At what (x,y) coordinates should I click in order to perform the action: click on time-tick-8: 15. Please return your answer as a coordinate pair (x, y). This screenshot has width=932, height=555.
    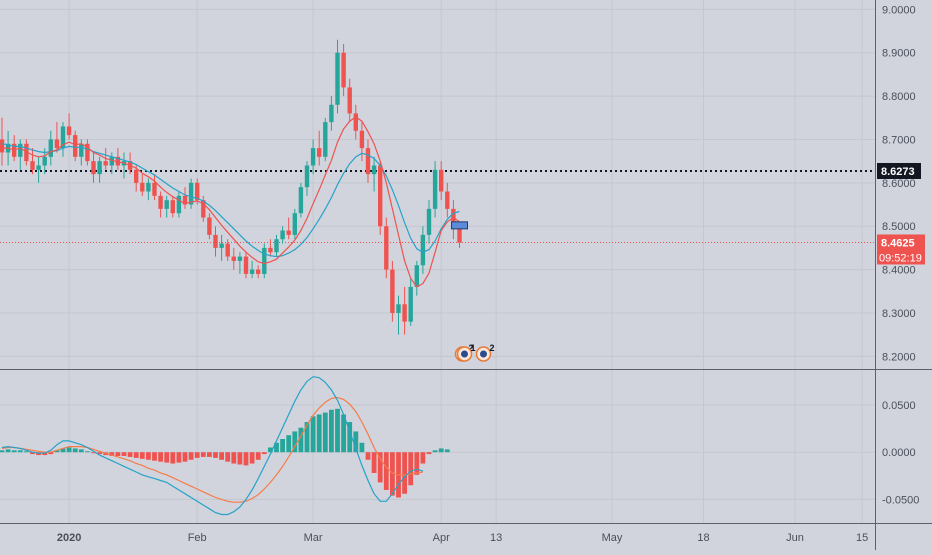
    Looking at the image, I should click on (862, 538).